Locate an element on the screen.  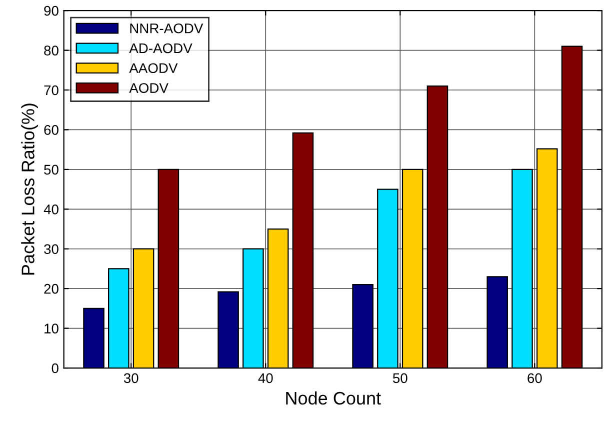
y-tick-label: 60 is located at coordinates (51, 130).